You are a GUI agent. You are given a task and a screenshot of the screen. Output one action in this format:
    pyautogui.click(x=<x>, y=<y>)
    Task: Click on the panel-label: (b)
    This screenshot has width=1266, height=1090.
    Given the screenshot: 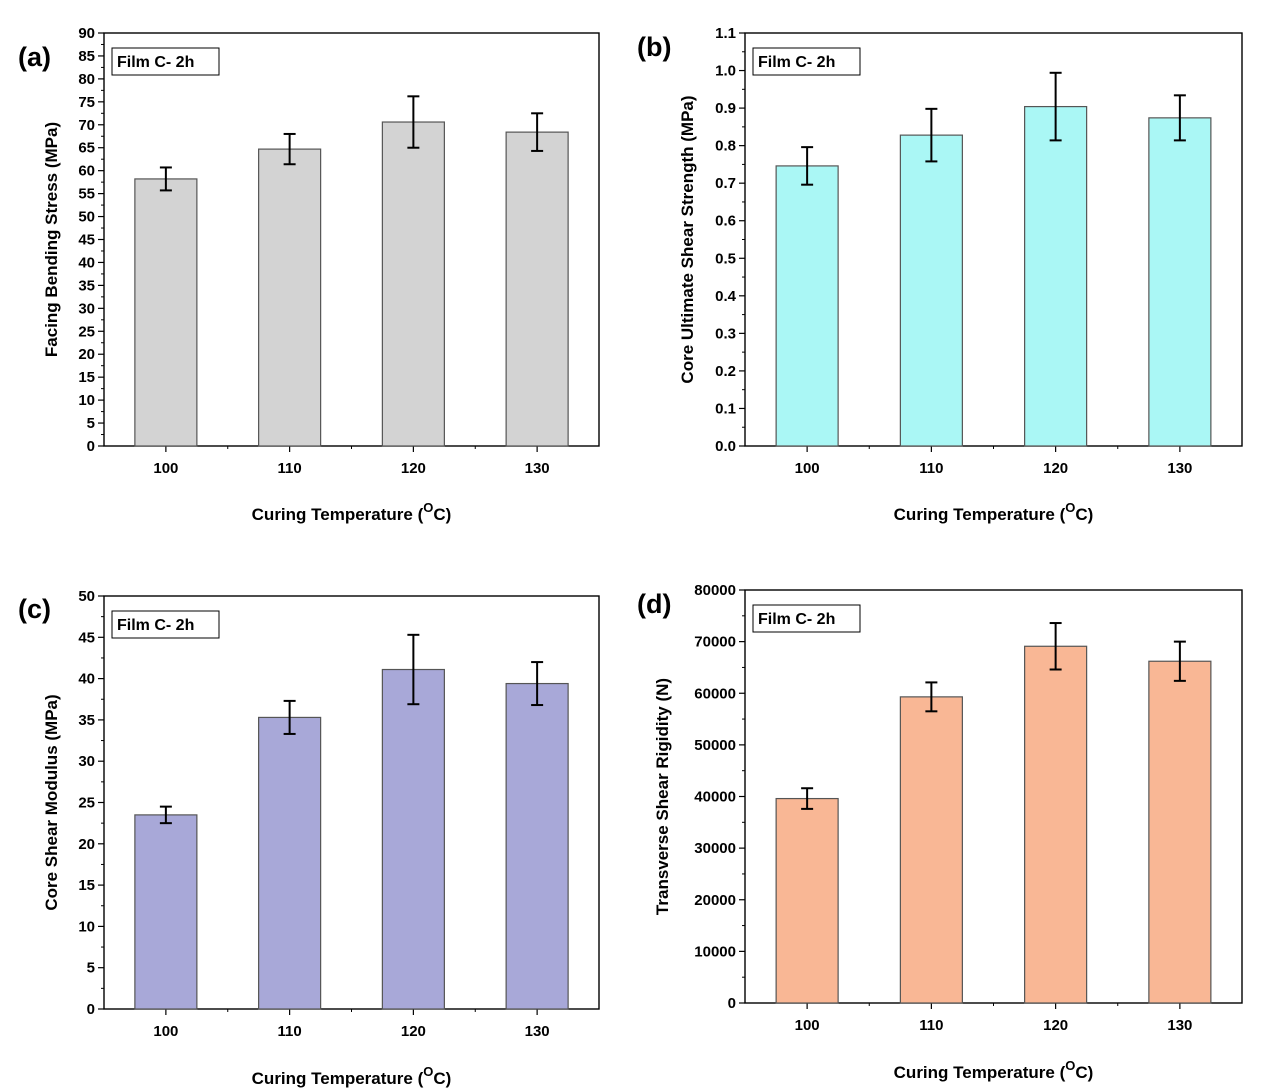 What is the action you would take?
    pyautogui.click(x=654, y=47)
    